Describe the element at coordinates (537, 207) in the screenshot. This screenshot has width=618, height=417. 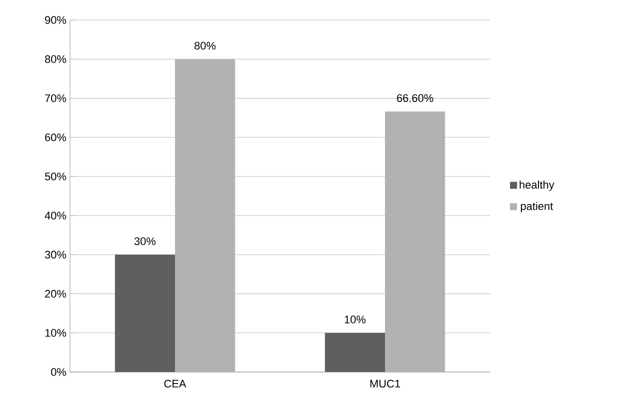
I see `legend-label: patient` at that location.